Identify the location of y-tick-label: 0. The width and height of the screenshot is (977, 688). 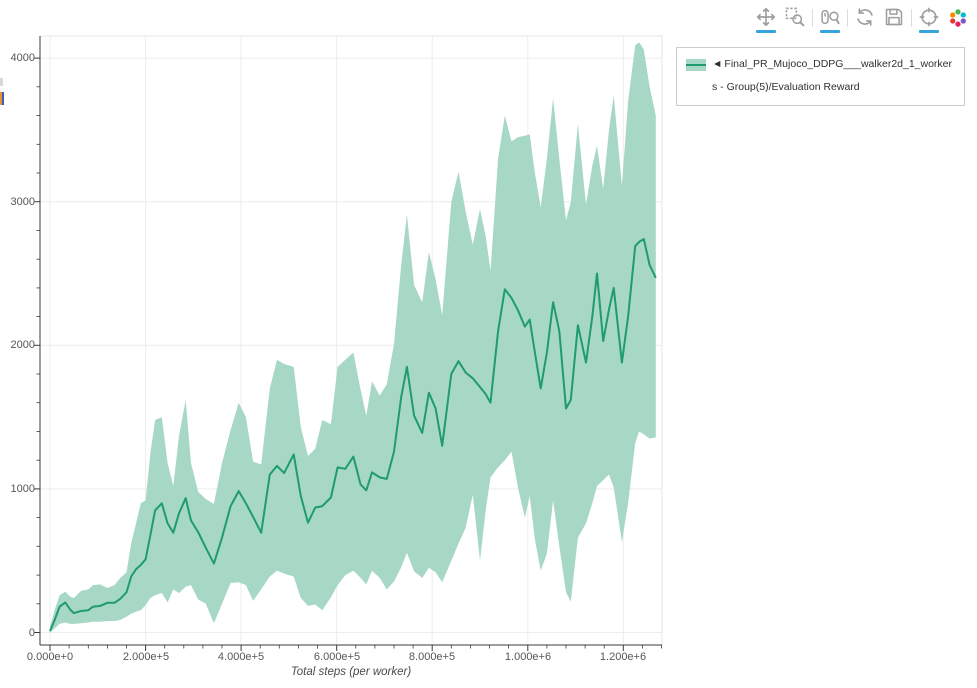
(31, 633).